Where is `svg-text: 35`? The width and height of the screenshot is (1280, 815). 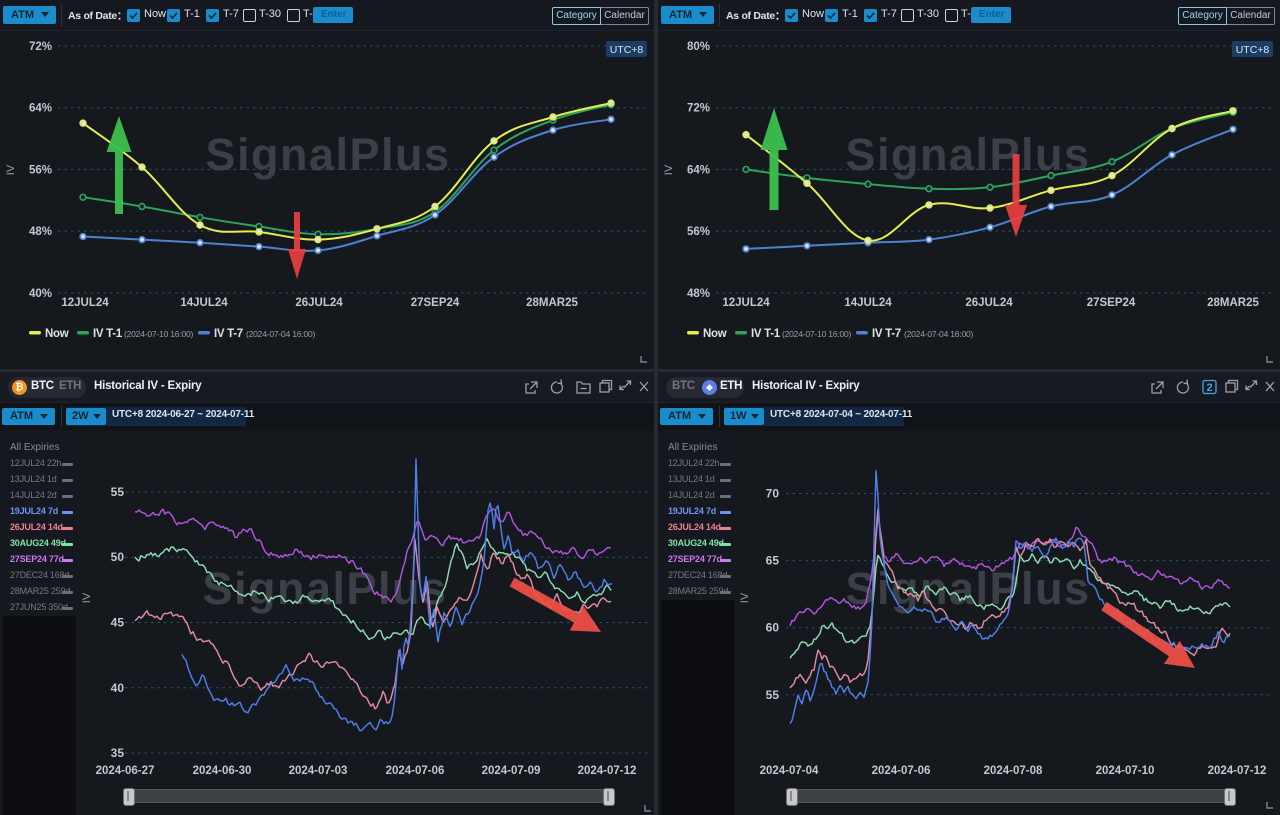 svg-text: 35 is located at coordinates (118, 753).